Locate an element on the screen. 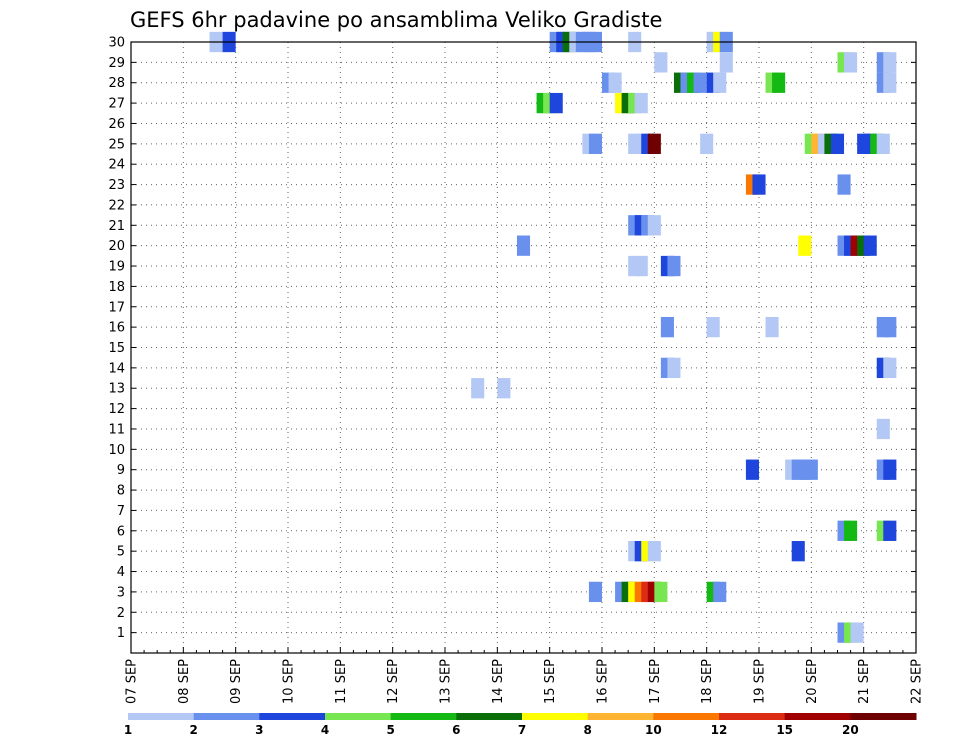 Image resolution: width=960 pixels, height=742 pixels. x-tick-label: 19 SEP is located at coordinates (760, 681).